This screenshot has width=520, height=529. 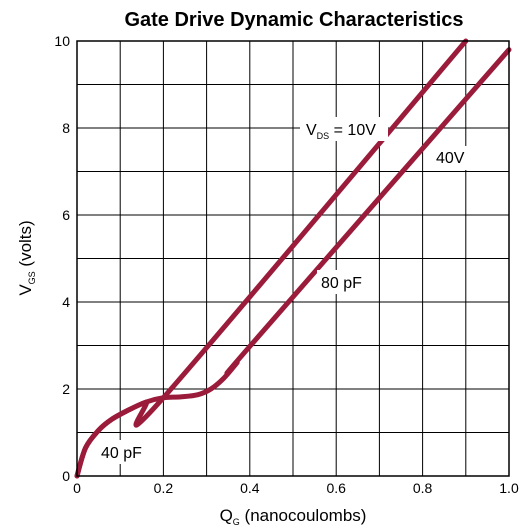 I want to click on y-tick-label: 4, so click(x=66, y=302).